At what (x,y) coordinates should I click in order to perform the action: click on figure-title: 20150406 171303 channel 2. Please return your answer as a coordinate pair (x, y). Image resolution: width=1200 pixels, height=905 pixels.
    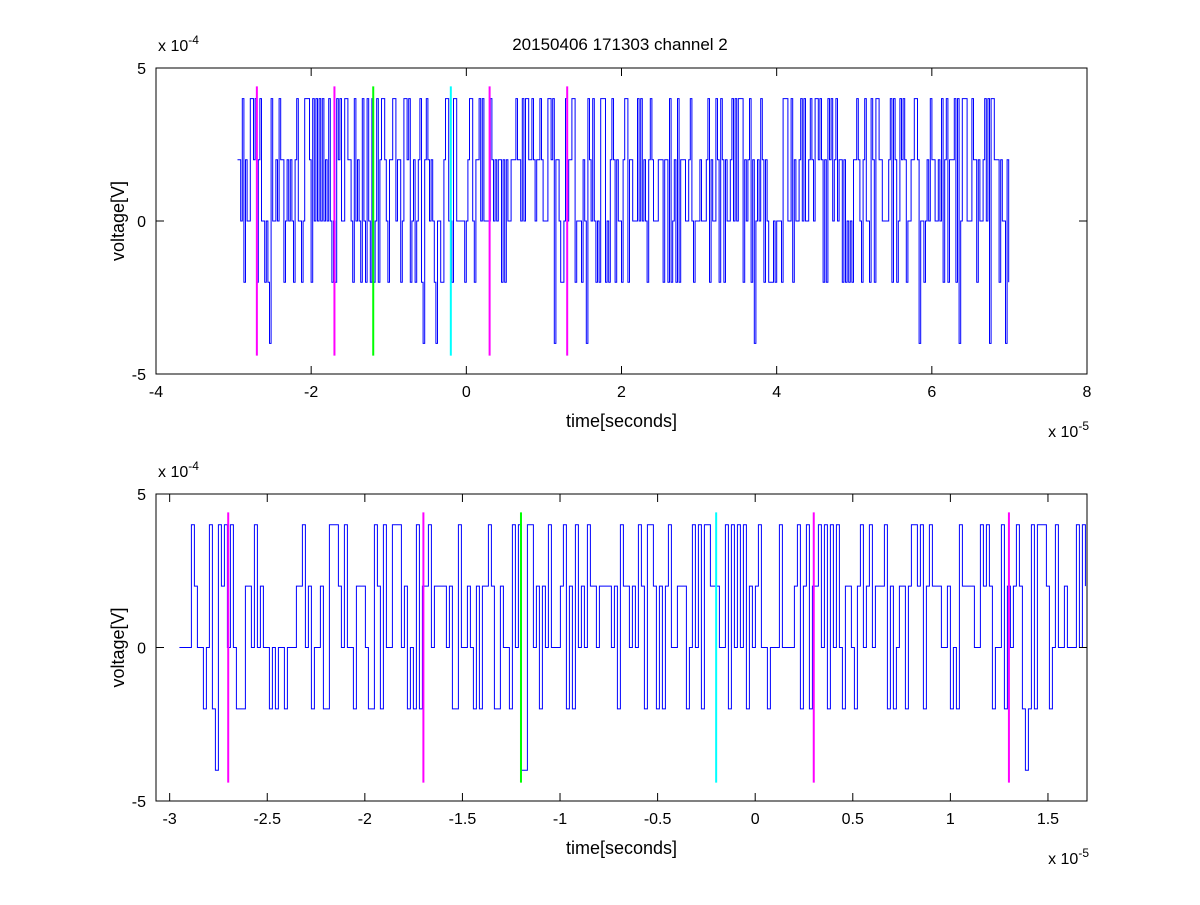
    Looking at the image, I should click on (620, 44).